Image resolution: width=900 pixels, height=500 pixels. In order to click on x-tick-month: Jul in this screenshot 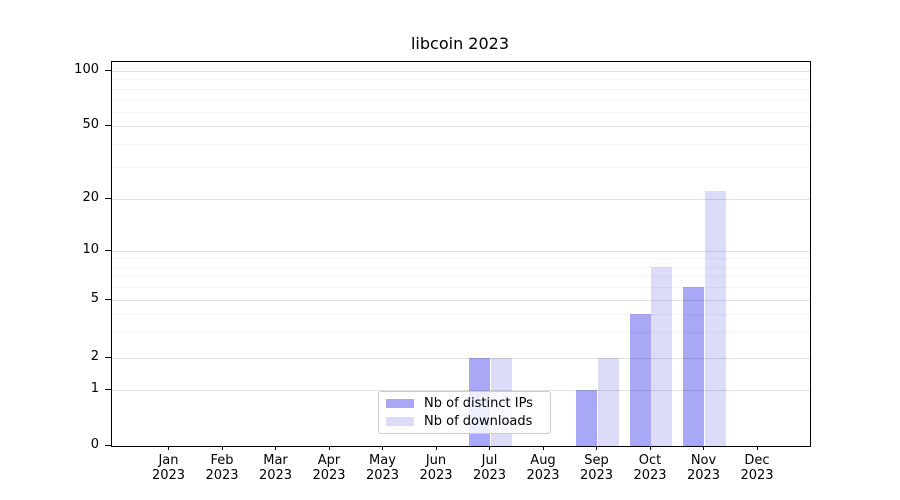, I will do `click(489, 460)`.